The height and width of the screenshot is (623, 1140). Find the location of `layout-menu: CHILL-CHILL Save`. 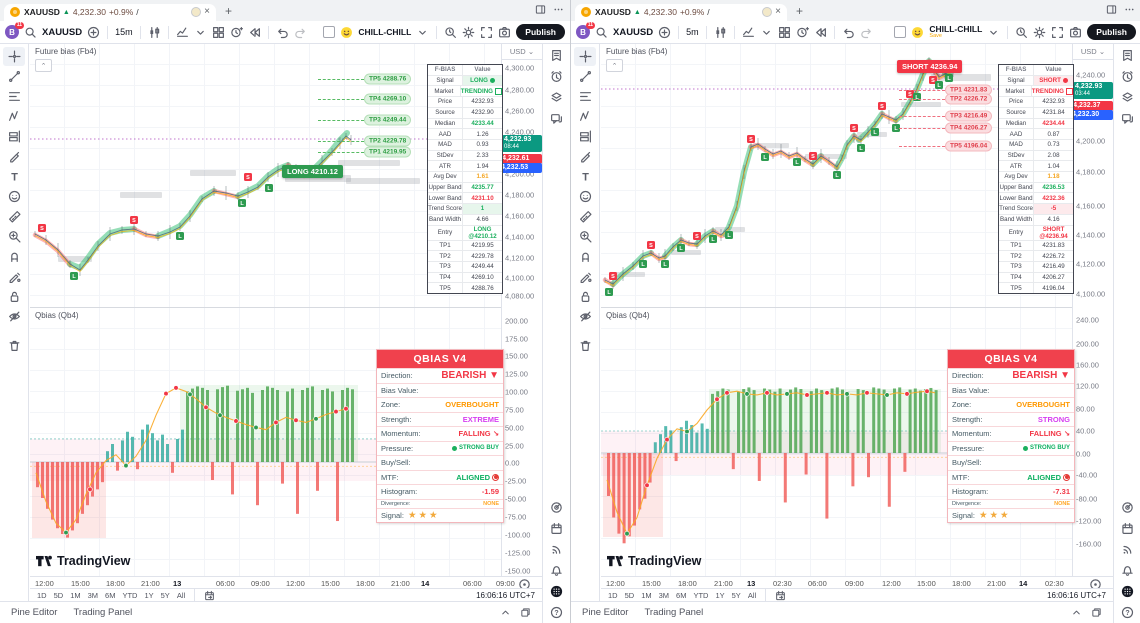

layout-menu: CHILL-CHILL Save is located at coordinates (955, 32).